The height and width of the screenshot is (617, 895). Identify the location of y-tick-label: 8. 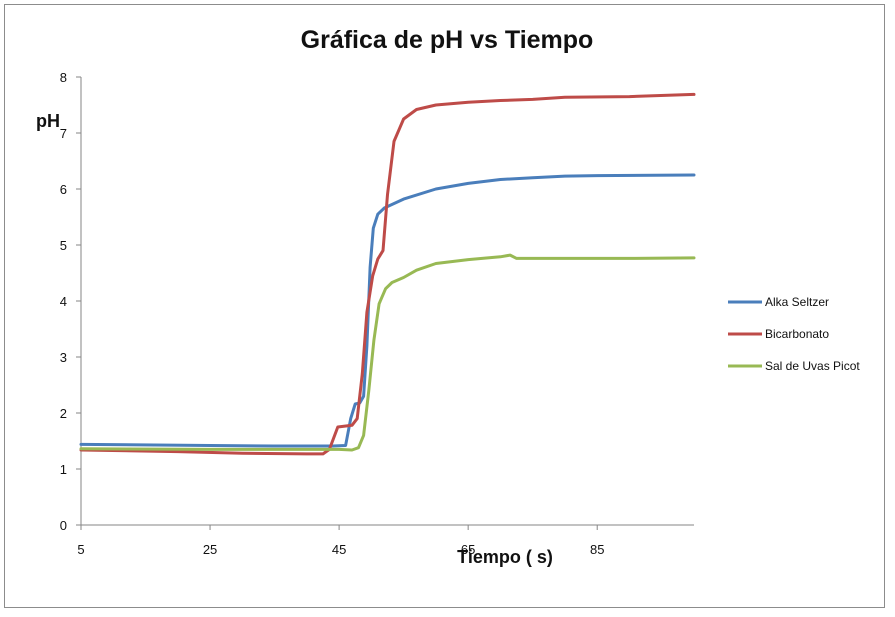
(63, 77).